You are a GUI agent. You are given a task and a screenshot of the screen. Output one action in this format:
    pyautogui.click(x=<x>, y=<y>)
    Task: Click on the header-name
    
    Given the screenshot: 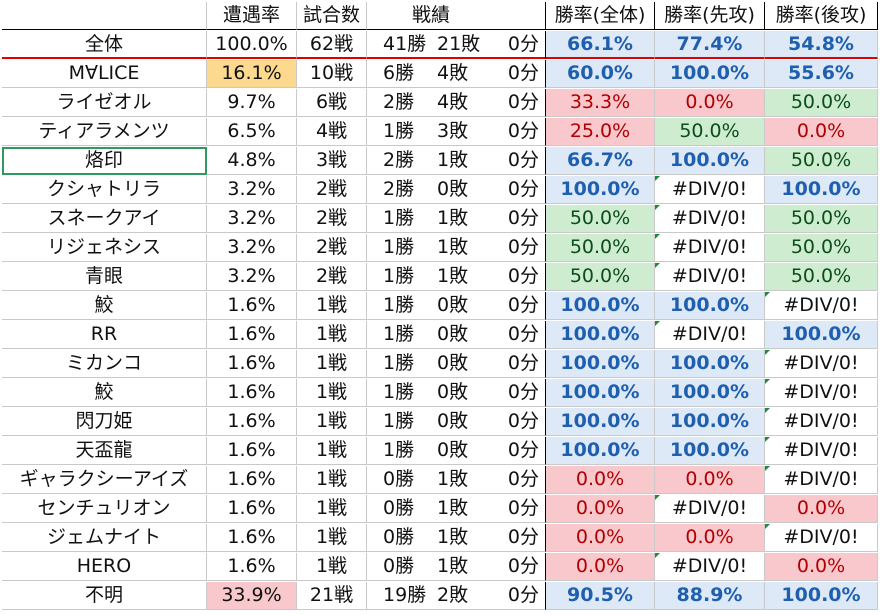 What is the action you would take?
    pyautogui.click(x=104, y=16)
    